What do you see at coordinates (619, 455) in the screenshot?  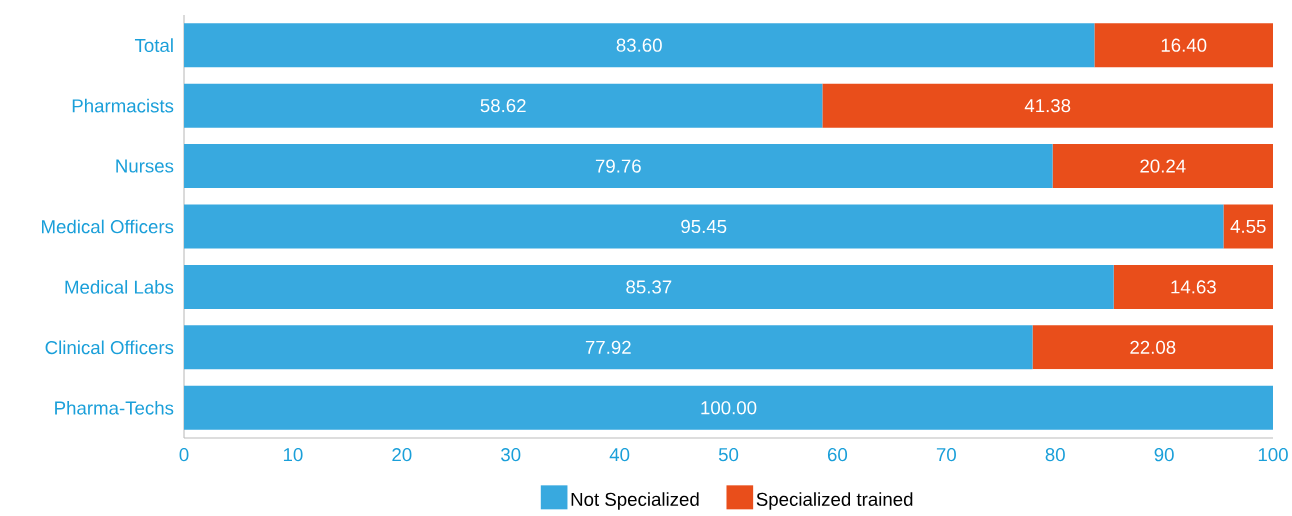 I see `x-tick-label: 40` at bounding box center [619, 455].